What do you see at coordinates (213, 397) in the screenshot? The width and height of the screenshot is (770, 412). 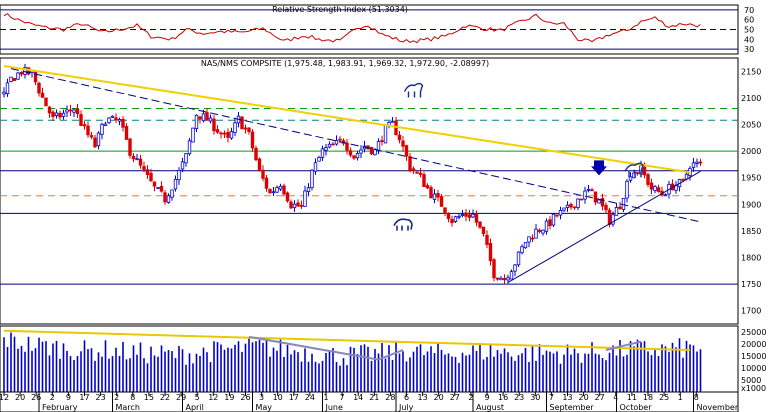 I see `x-tick-label: 12` at bounding box center [213, 397].